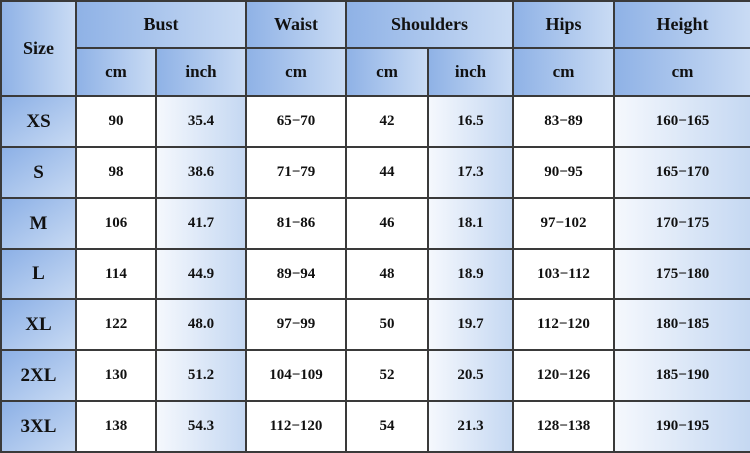 Image resolution: width=750 pixels, height=453 pixels. I want to click on measurement: 44, so click(387, 172).